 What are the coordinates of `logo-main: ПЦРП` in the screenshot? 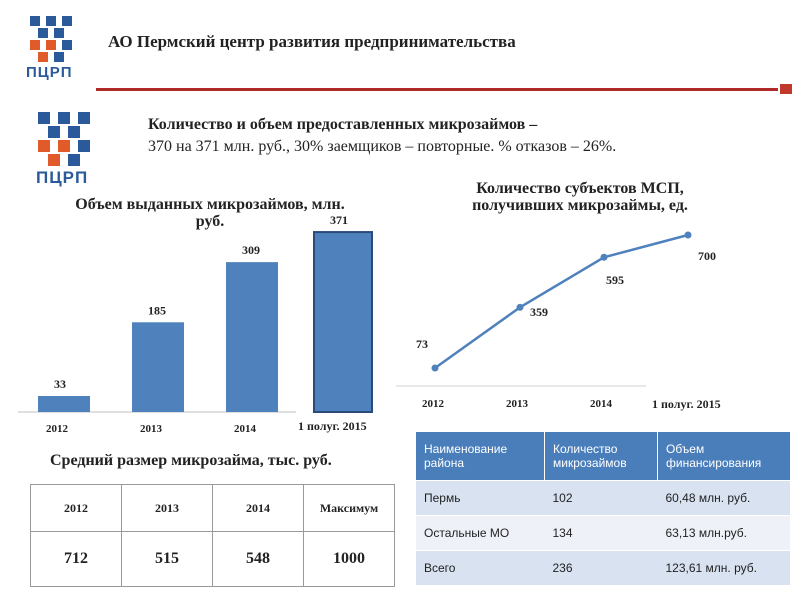 It's located at (69, 148).